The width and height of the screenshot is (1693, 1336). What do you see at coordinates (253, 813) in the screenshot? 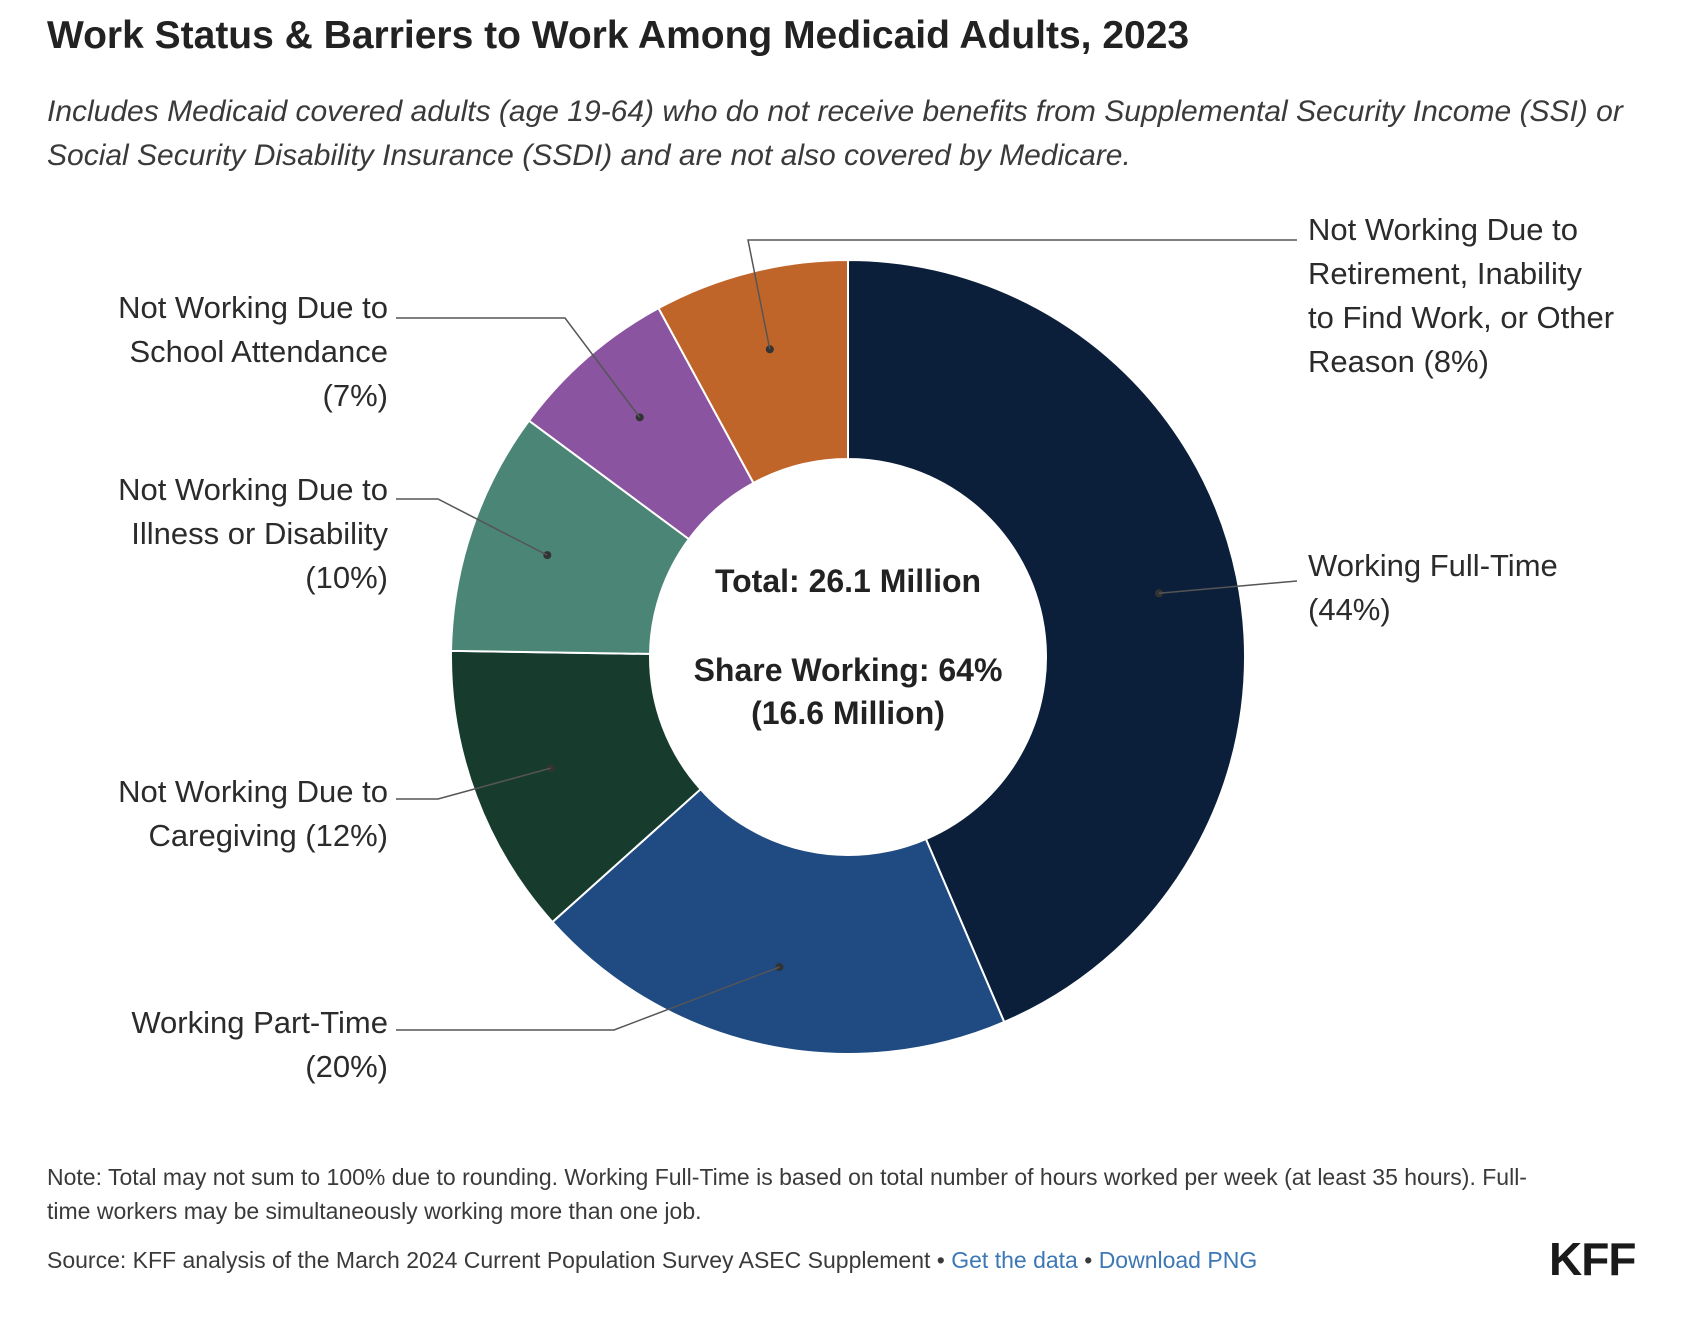
I see `slice-label: Not Working Due to Caregiving (12%)` at bounding box center [253, 813].